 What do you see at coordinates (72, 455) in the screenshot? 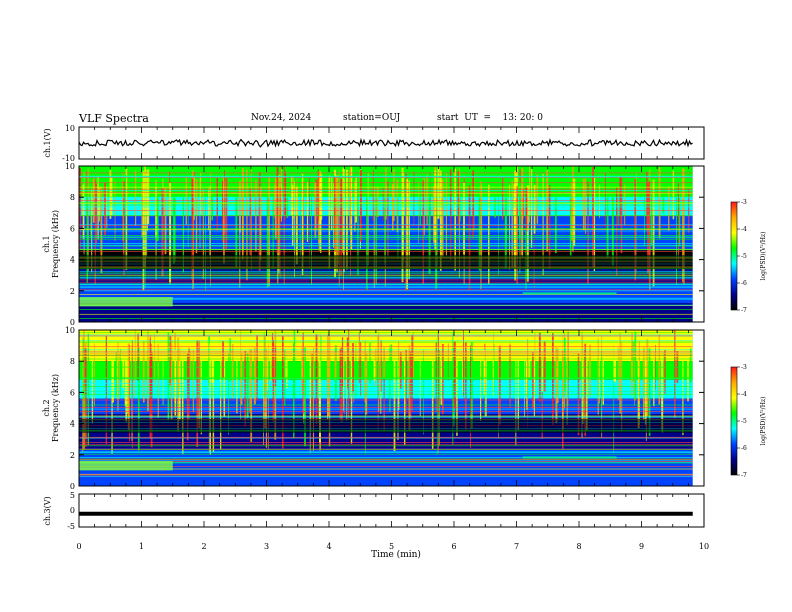
I see `ytick-label: 2` at bounding box center [72, 455].